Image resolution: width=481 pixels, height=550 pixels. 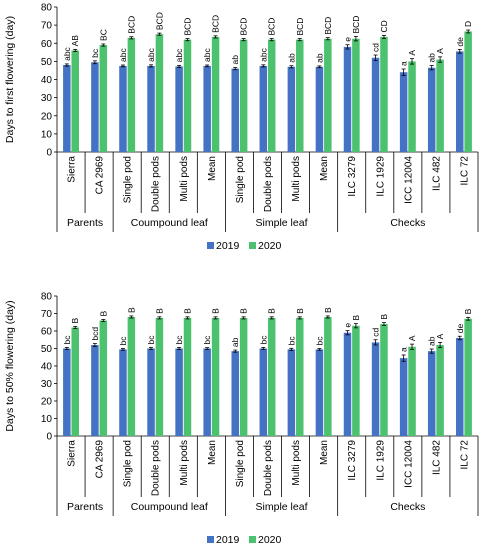 I want to click on significance-letter: D, so click(x=468, y=24).